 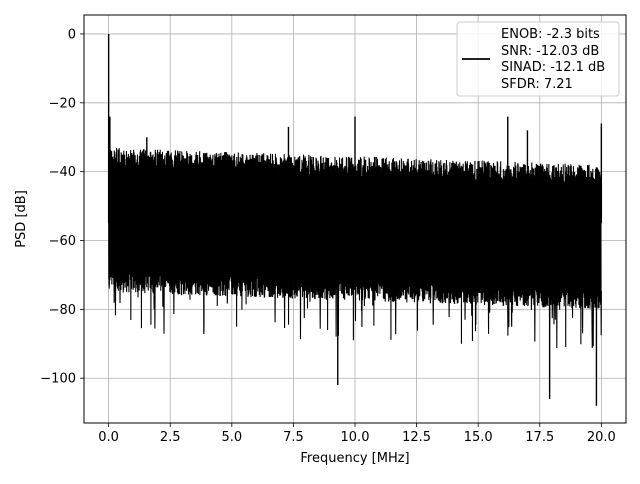 What do you see at coordinates (62, 103) in the screenshot?
I see `y-tick-label: −20` at bounding box center [62, 103].